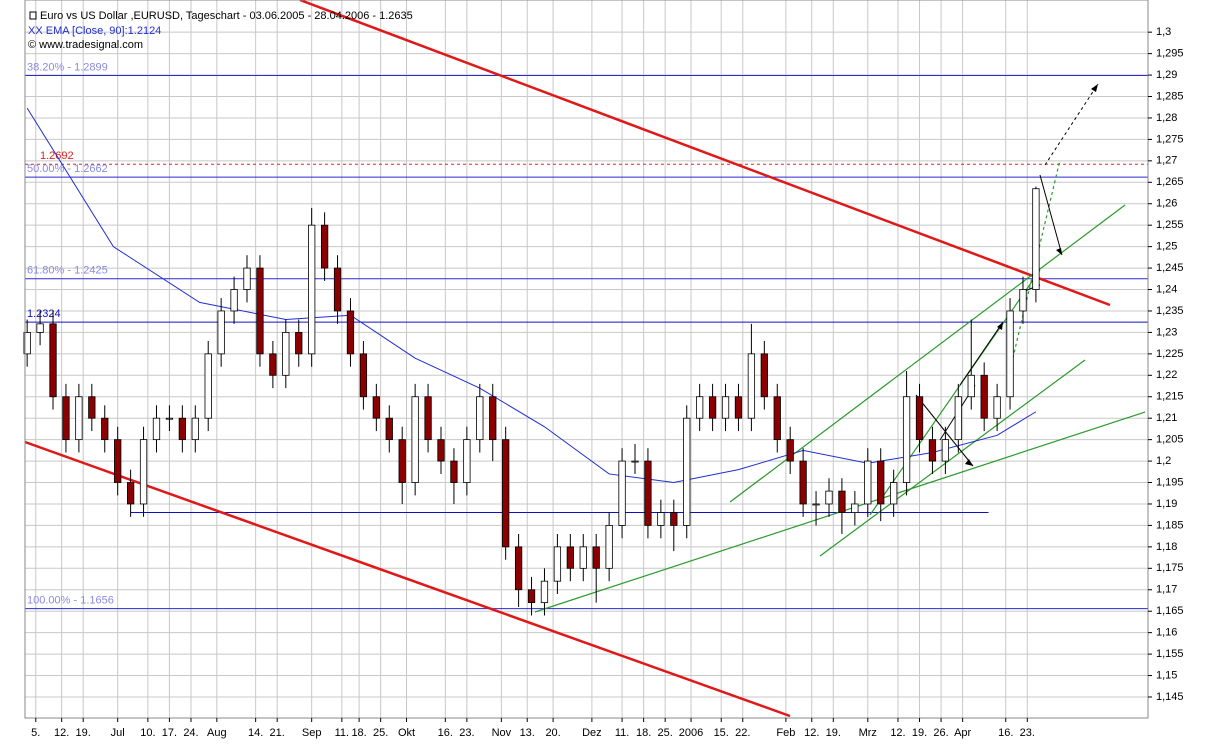 This screenshot has width=1207, height=755. Describe the element at coordinates (1005, 733) in the screenshot. I see `x-tick-label: 16.` at that location.